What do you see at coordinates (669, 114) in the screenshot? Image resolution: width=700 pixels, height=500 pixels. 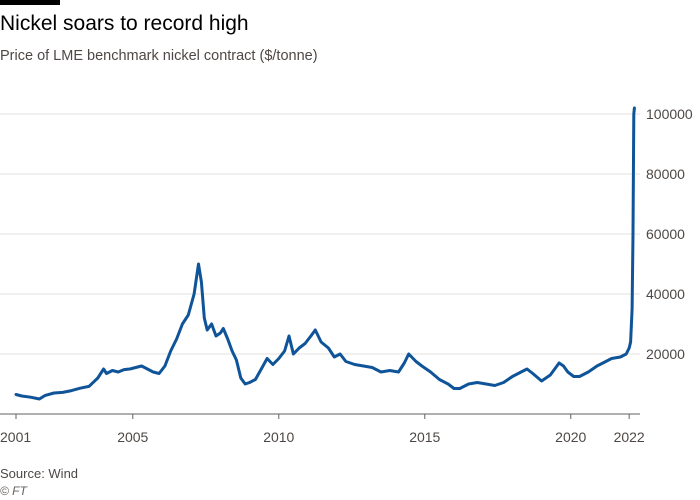 I see `y-tick-label: 100000` at bounding box center [669, 114].